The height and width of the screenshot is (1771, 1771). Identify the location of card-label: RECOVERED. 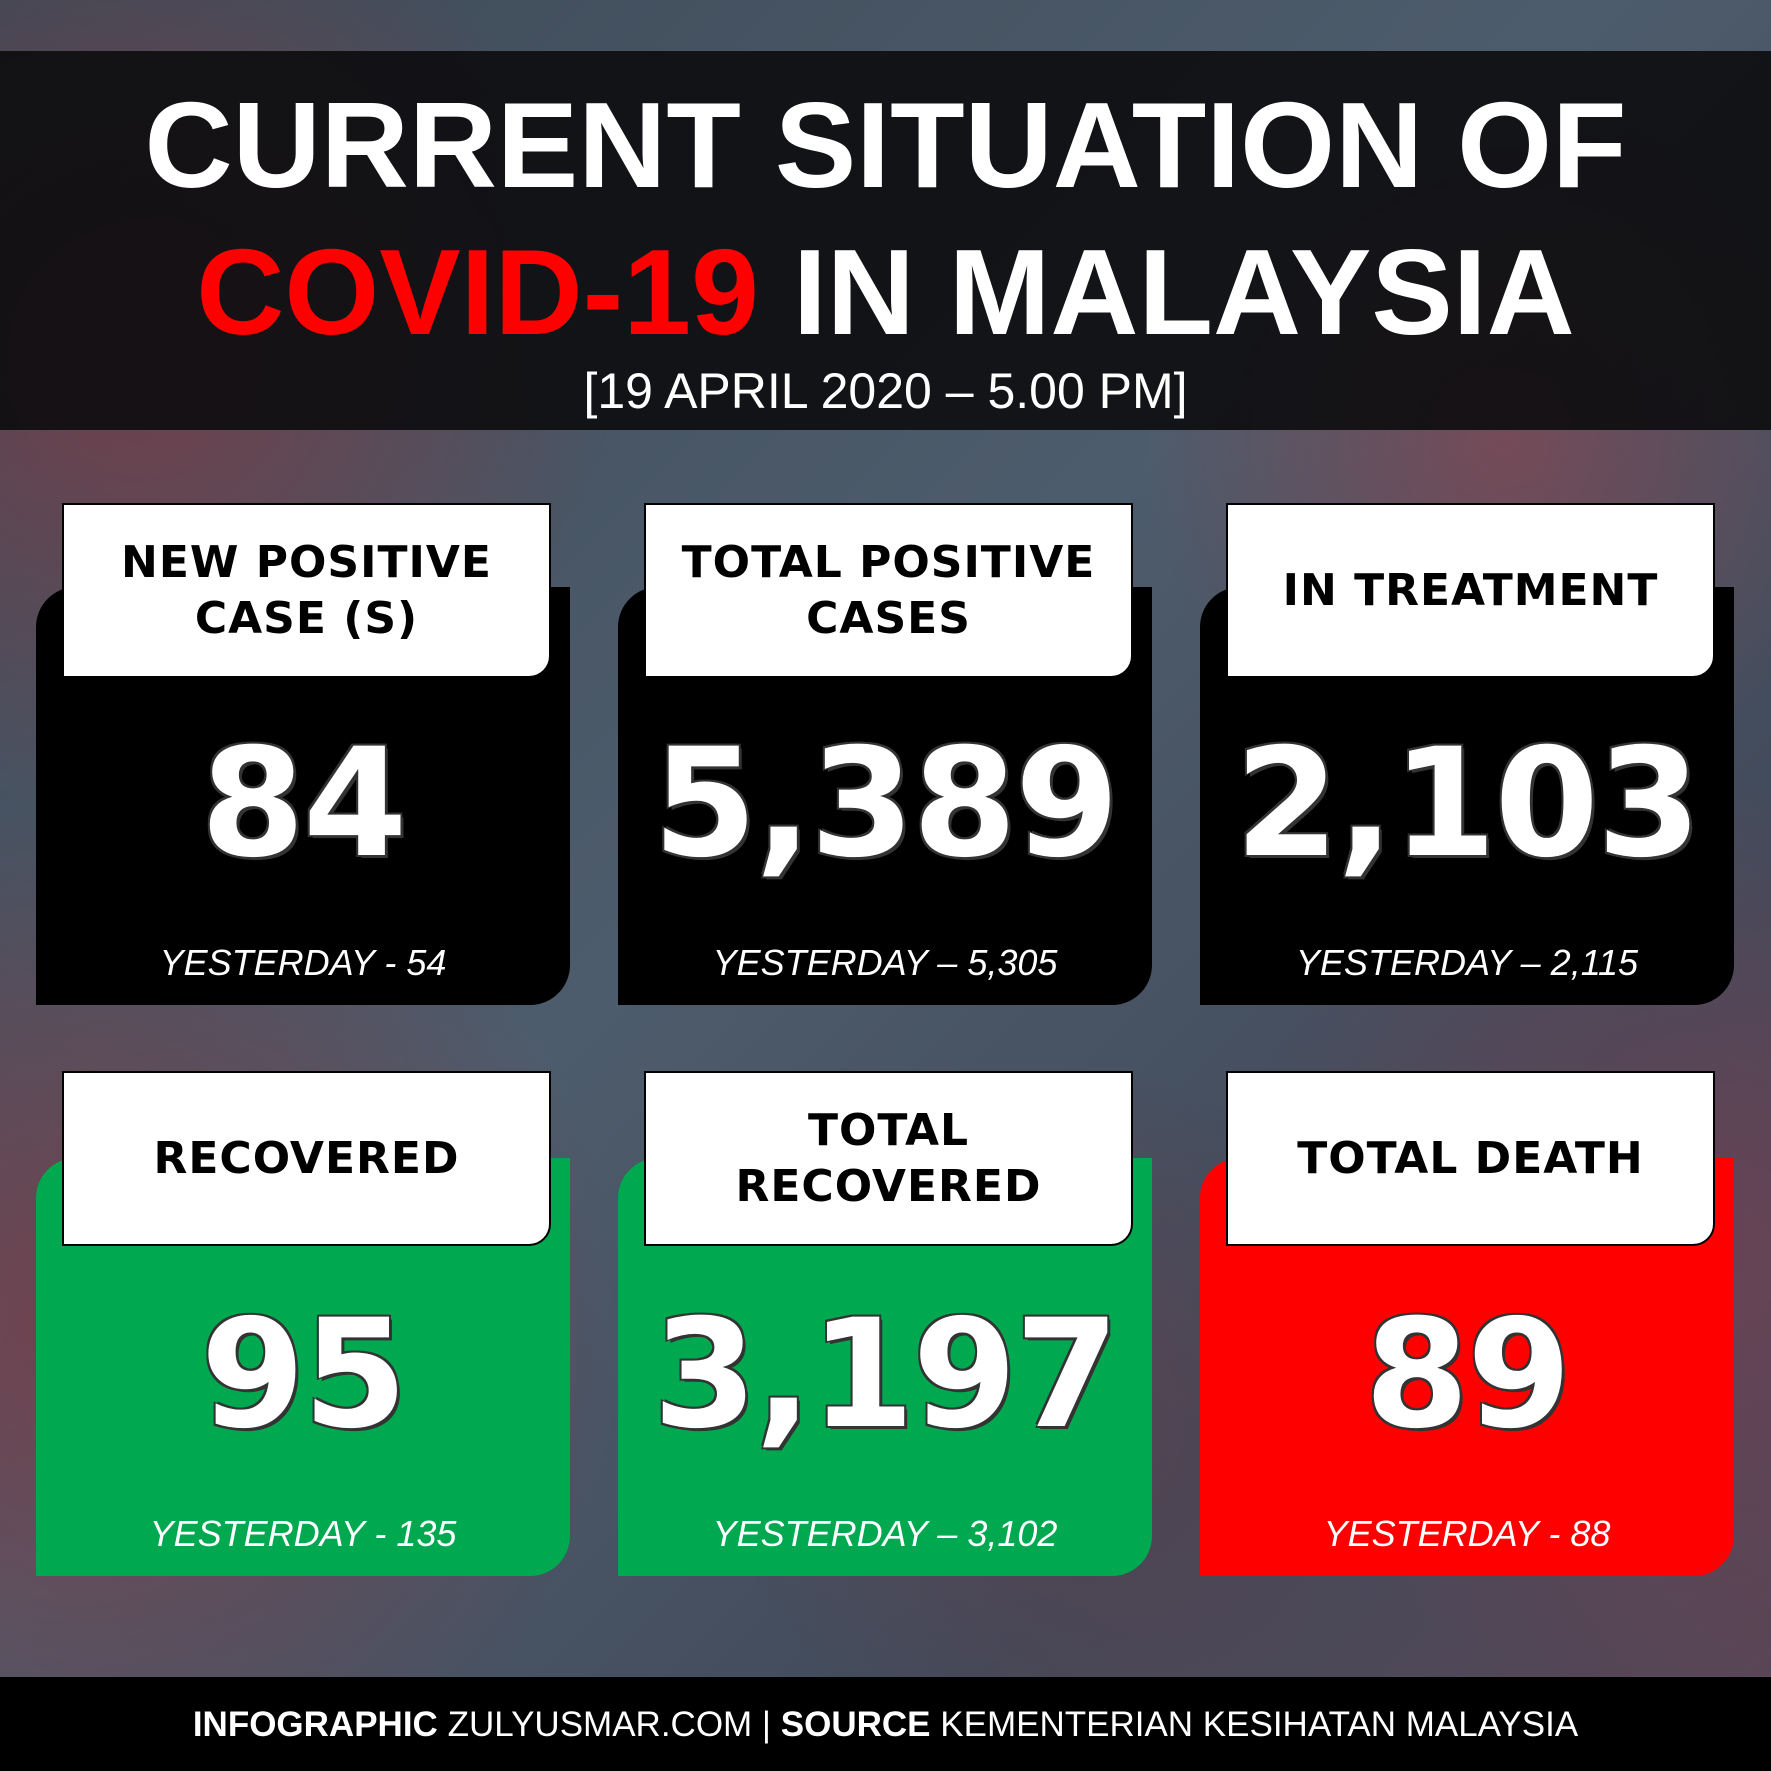
(306, 1158).